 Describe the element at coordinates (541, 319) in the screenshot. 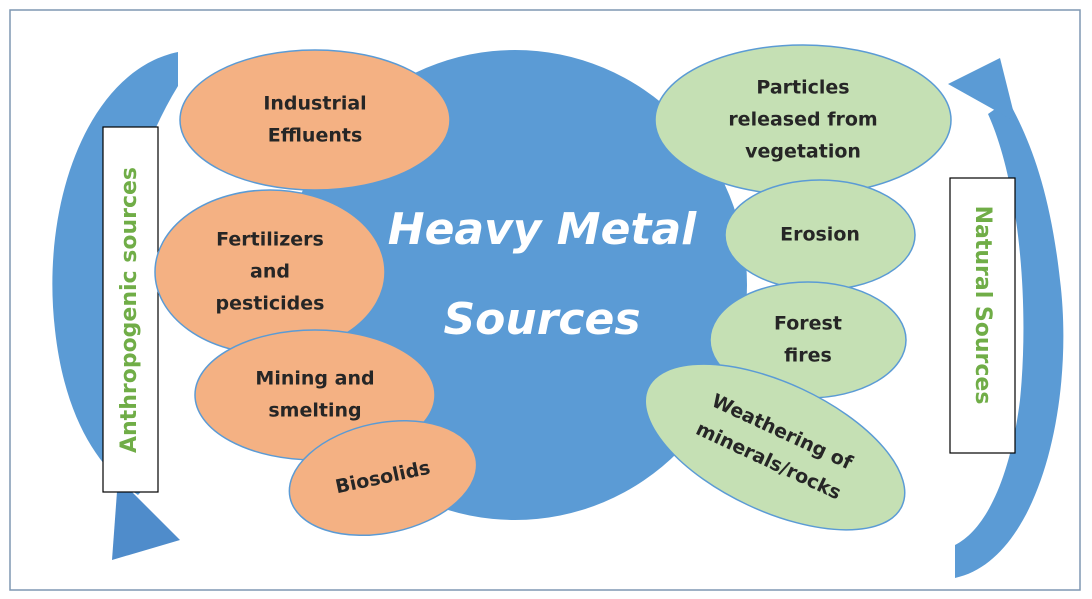

I see `center-title: Sources` at that location.